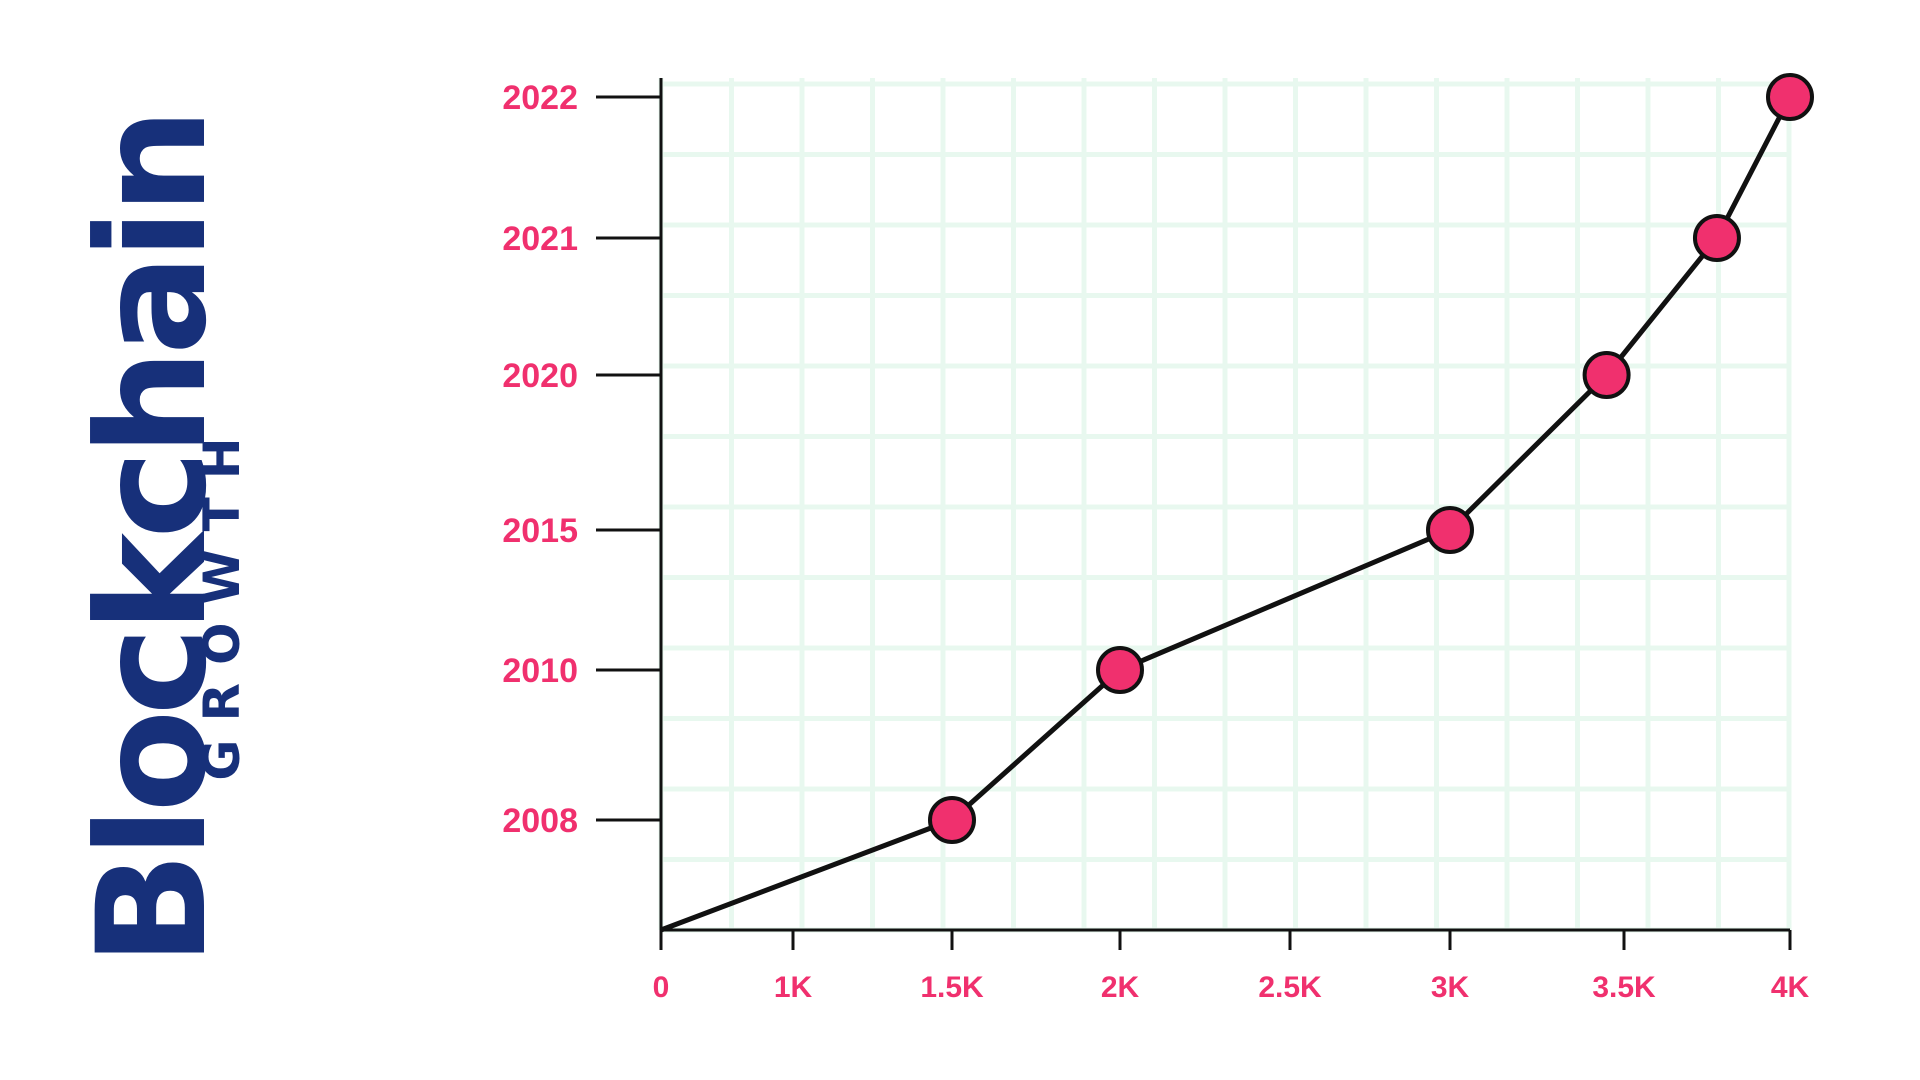 This screenshot has height=1080, width=1920. Describe the element at coordinates (540, 376) in the screenshot. I see `y-tick-label: 2020` at that location.